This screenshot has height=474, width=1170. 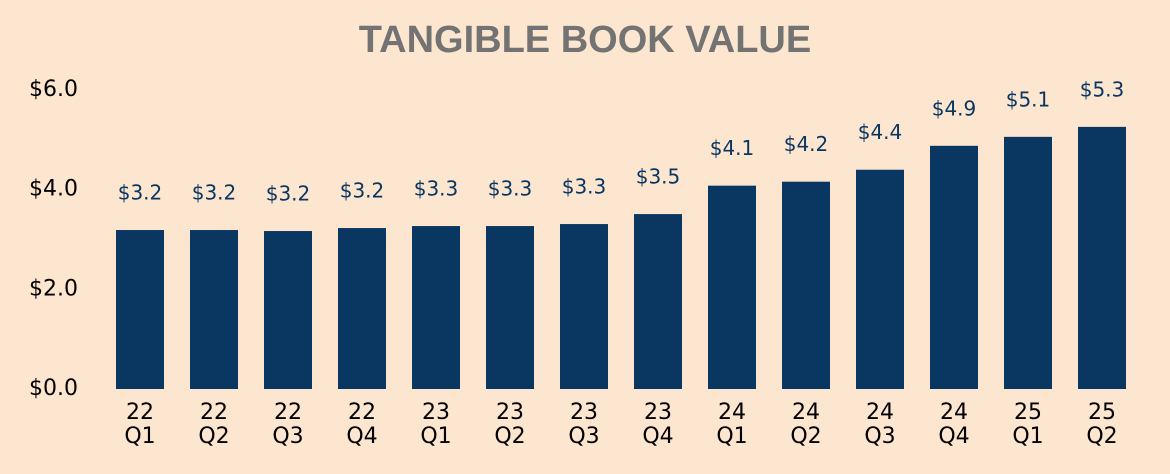 I want to click on x-tick-label: 24 Q3, so click(x=880, y=424).